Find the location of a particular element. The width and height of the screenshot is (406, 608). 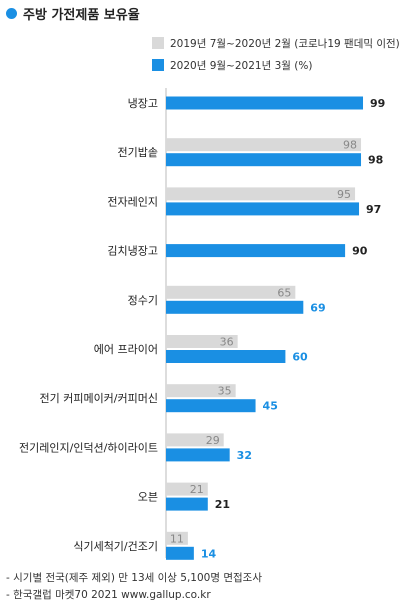

chart-title-row: 주방 가전제품 보유율 is located at coordinates (73, 13).